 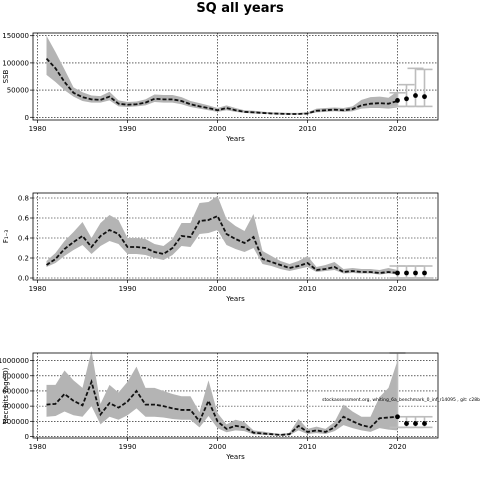 What do you see at coordinates (23, 259) in the screenshot?
I see `y-tick-label: 0.2` at bounding box center [23, 259].